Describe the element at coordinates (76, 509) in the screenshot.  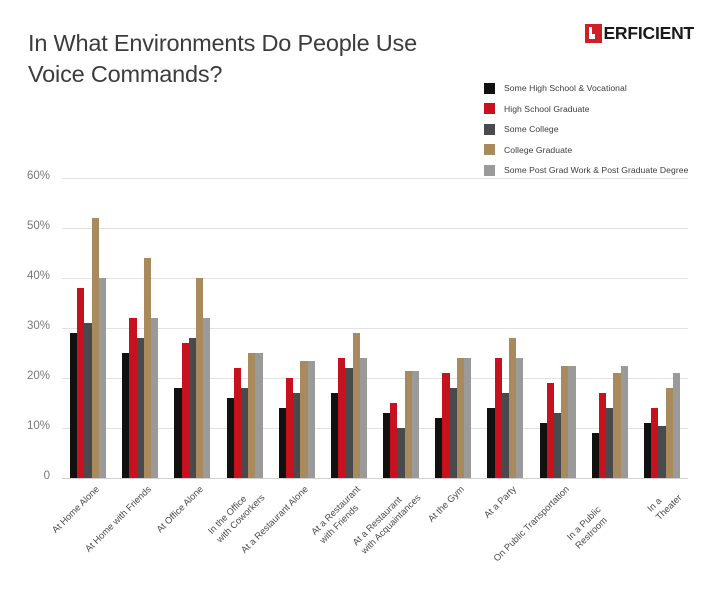
I see `x-axis-tick-label: At Home Alone` at that location.